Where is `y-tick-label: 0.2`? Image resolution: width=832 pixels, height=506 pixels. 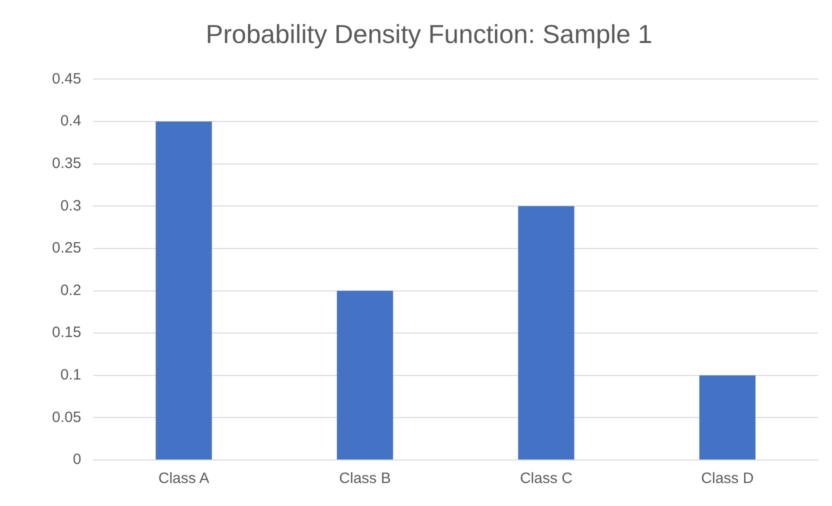
y-tick-label: 0.2 is located at coordinates (71, 290).